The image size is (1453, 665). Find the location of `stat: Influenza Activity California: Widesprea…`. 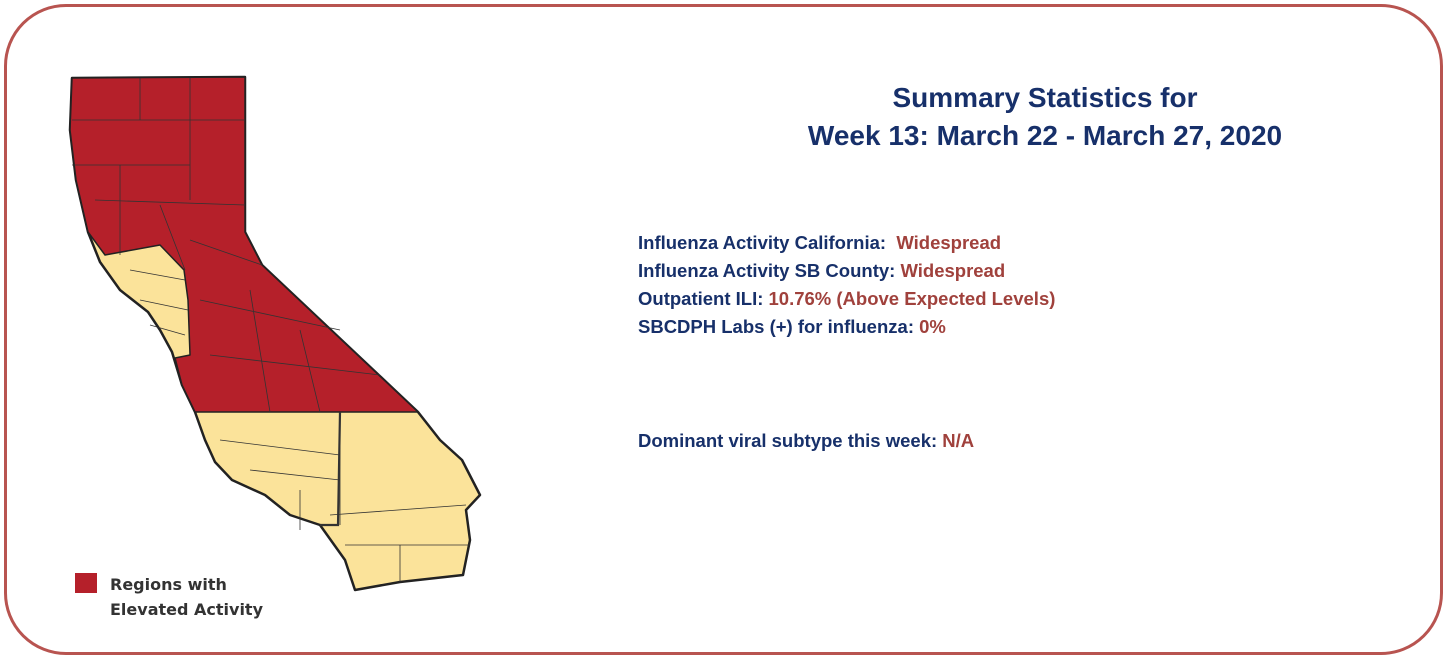

stat: Influenza Activity California: Widesprea… is located at coordinates (819, 243).